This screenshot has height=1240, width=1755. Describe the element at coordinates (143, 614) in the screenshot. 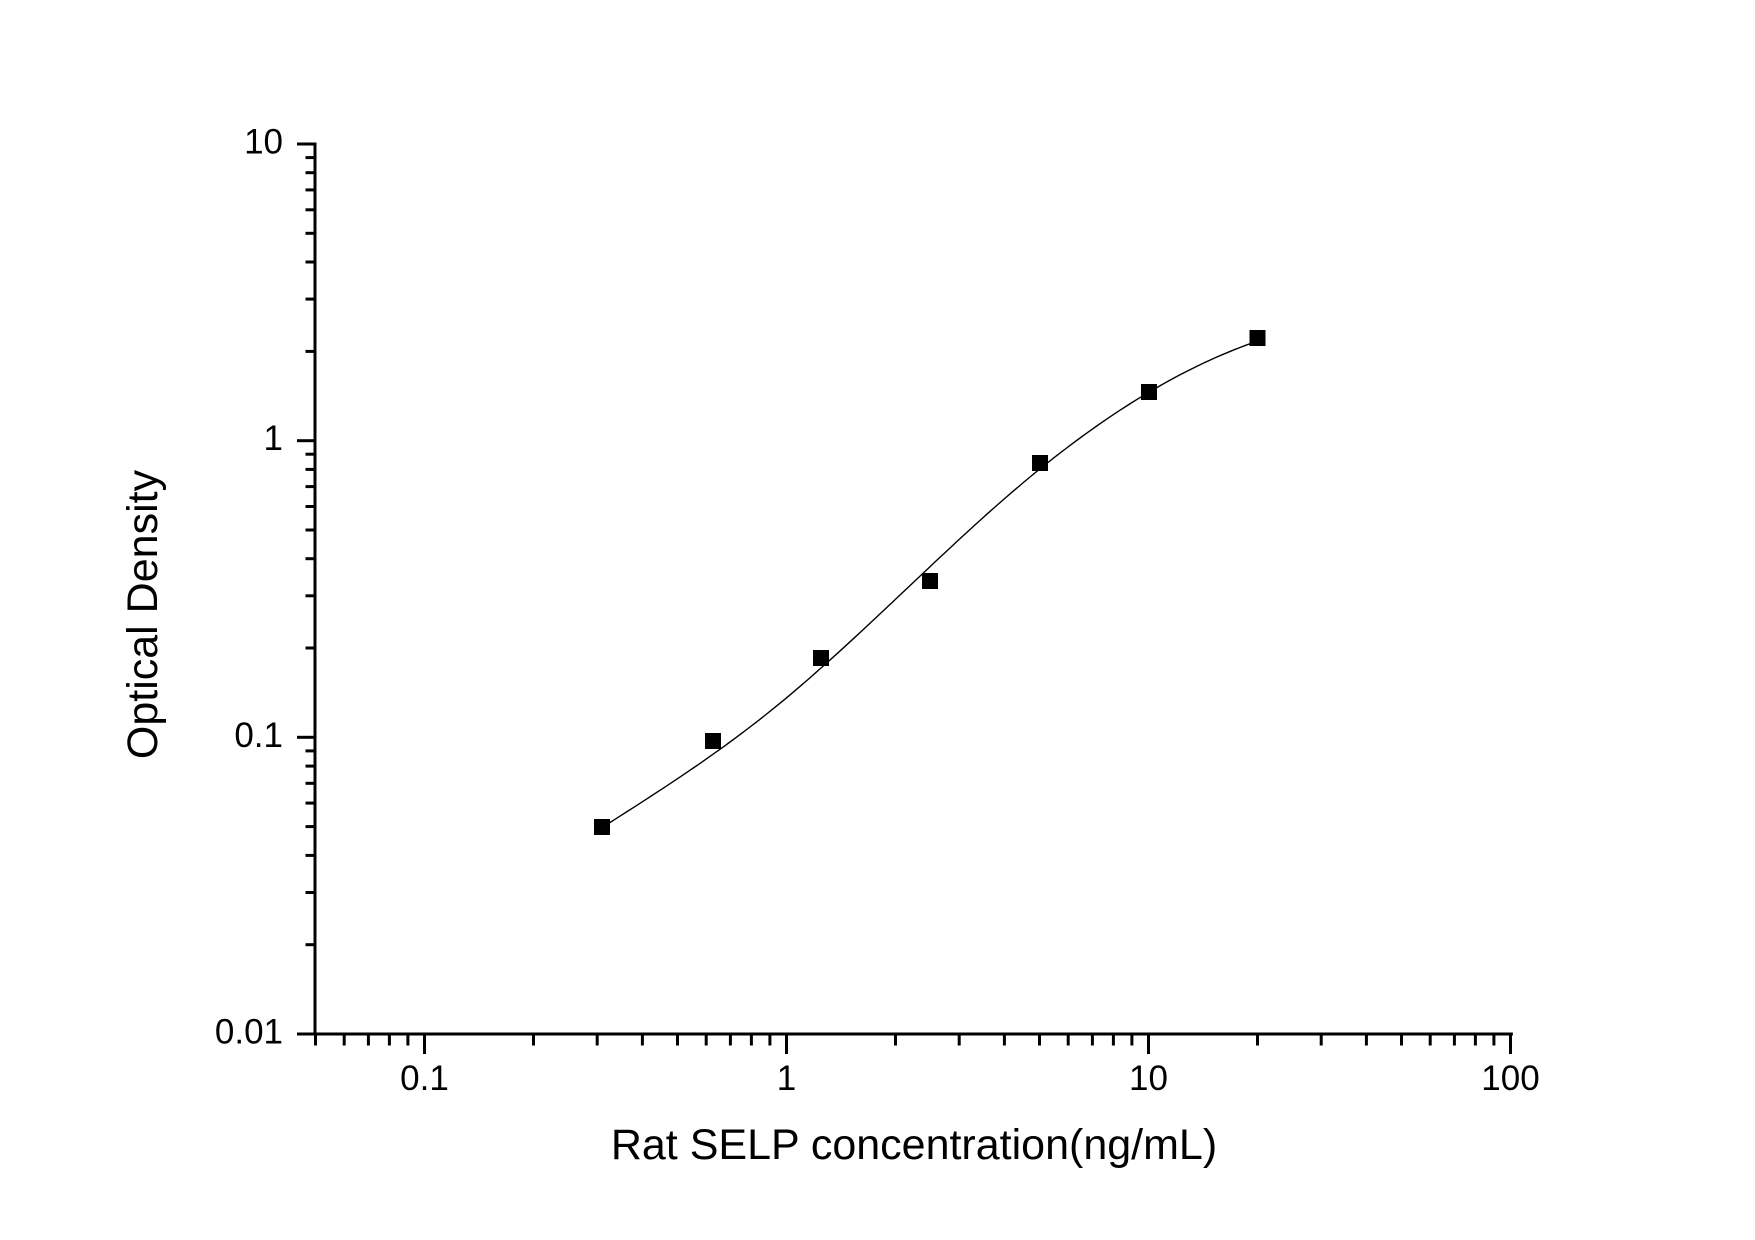

I see `svg-text: Optical Density` at that location.